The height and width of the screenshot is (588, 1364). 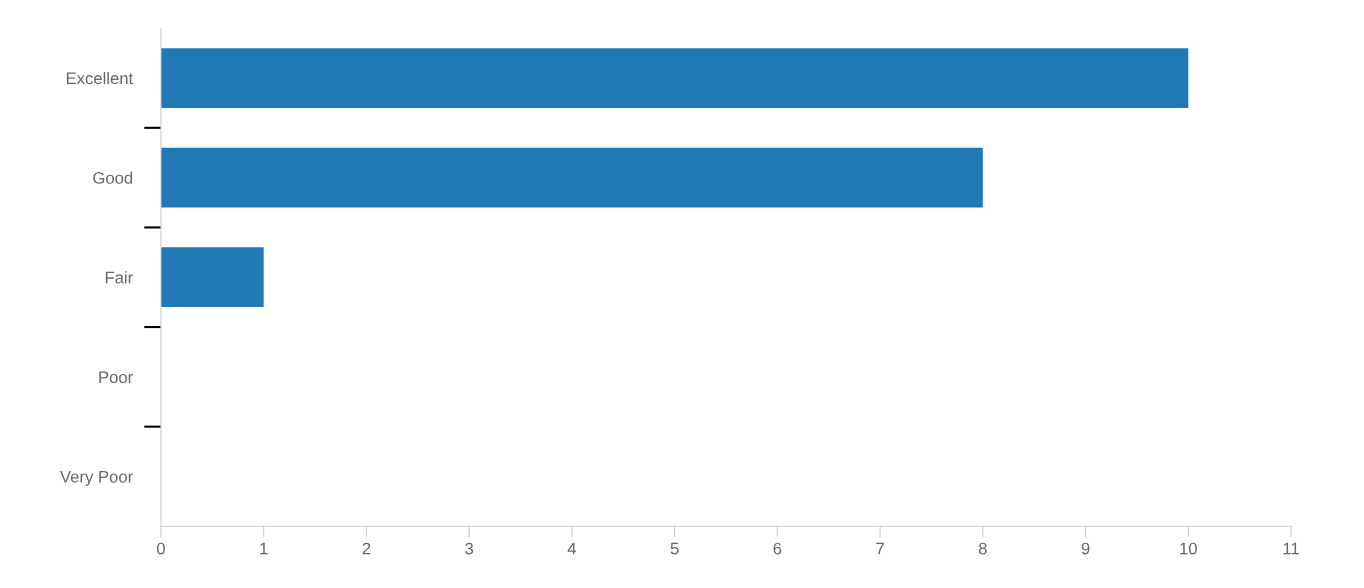 What do you see at coordinates (982, 548) in the screenshot?
I see `x-tick-label: 8` at bounding box center [982, 548].